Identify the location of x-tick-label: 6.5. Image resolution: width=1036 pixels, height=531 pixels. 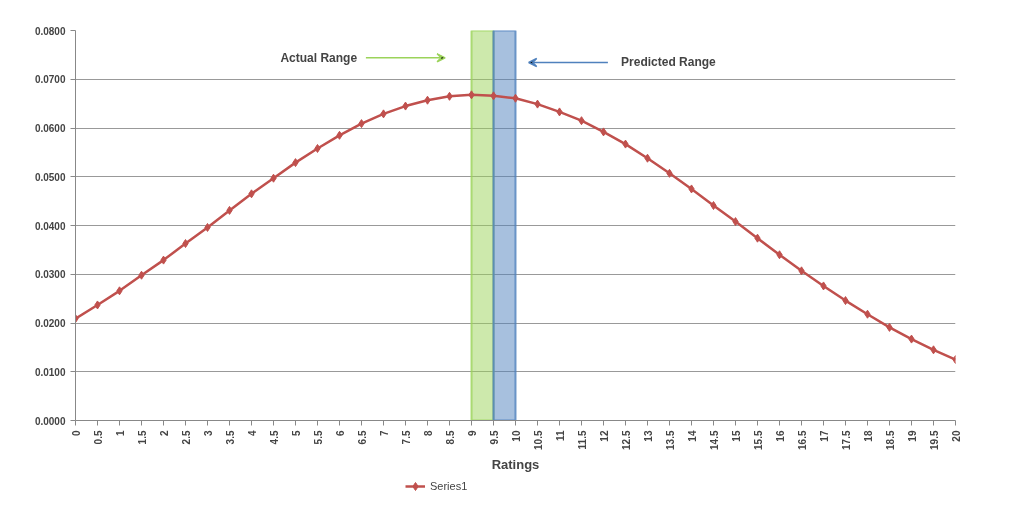
(362, 437).